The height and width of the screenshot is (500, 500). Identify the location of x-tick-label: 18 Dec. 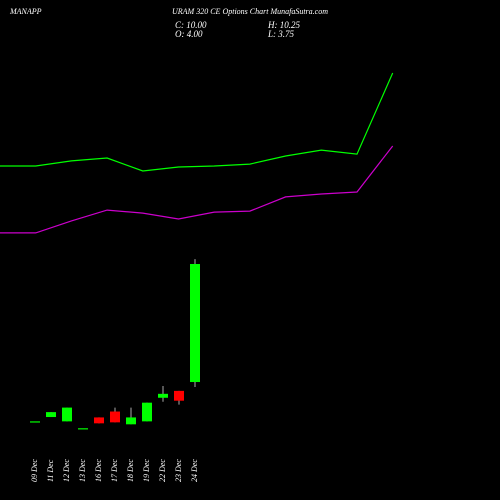
(130, 470).